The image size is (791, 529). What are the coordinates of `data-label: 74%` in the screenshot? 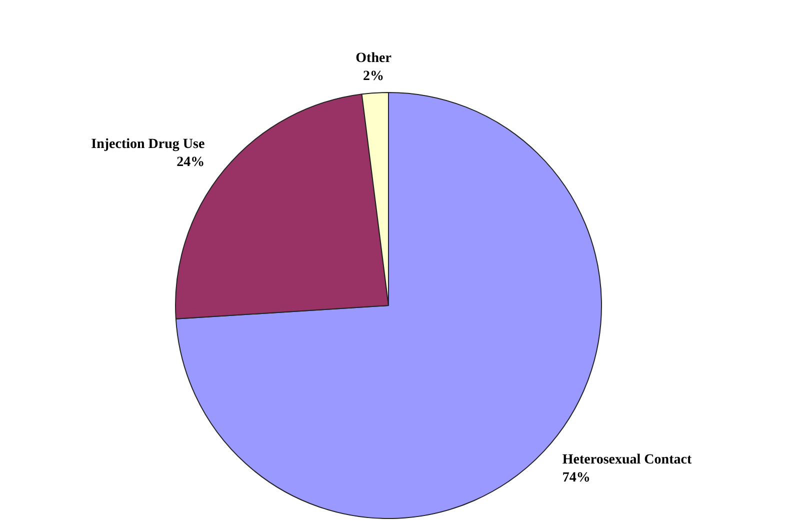 It's located at (576, 478).